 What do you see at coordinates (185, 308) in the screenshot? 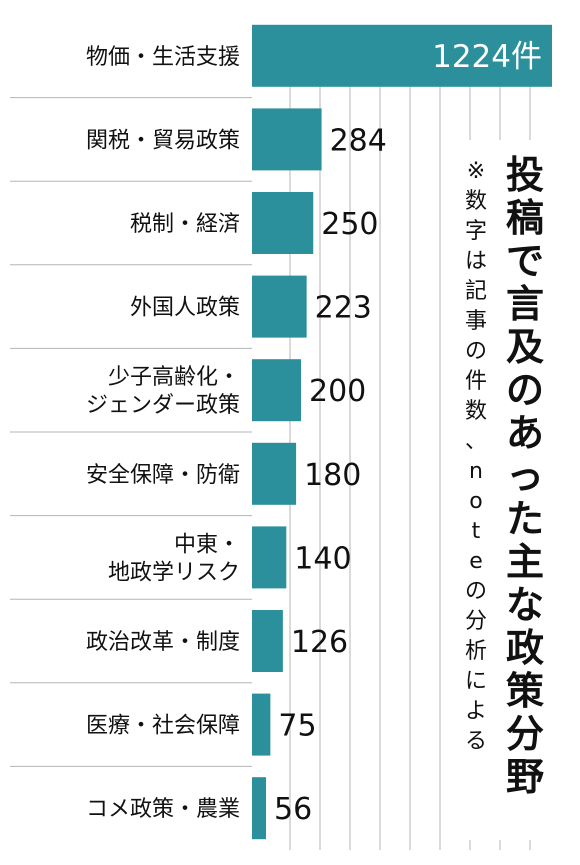
I see `category-label-3: 外国人政策` at bounding box center [185, 308].